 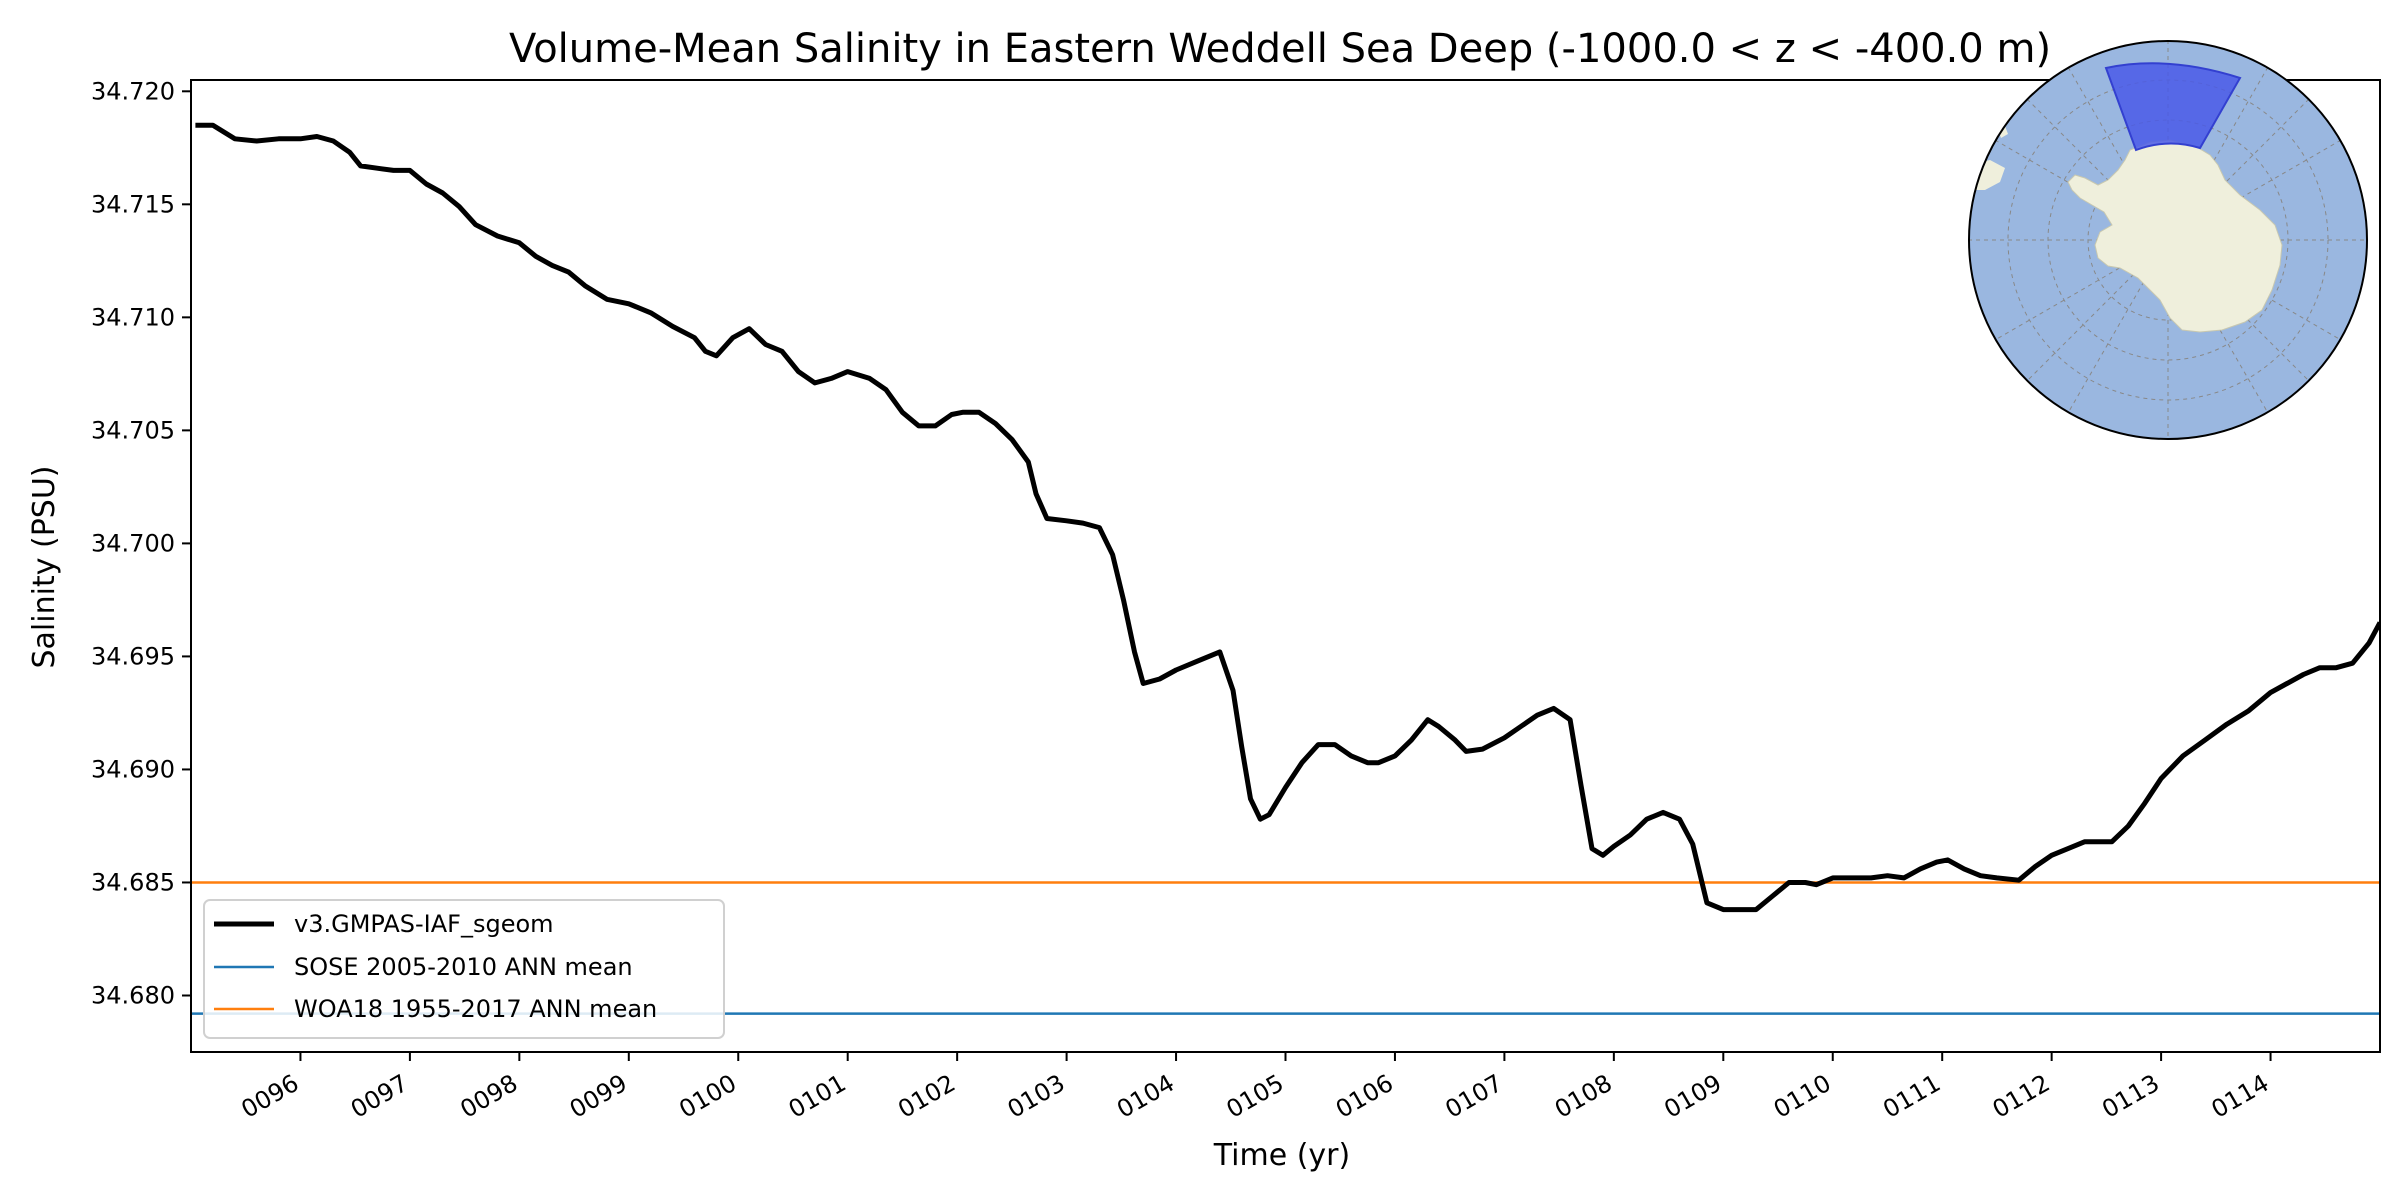 I want to click on x-tick-label: 0099, so click(x=598, y=1096).